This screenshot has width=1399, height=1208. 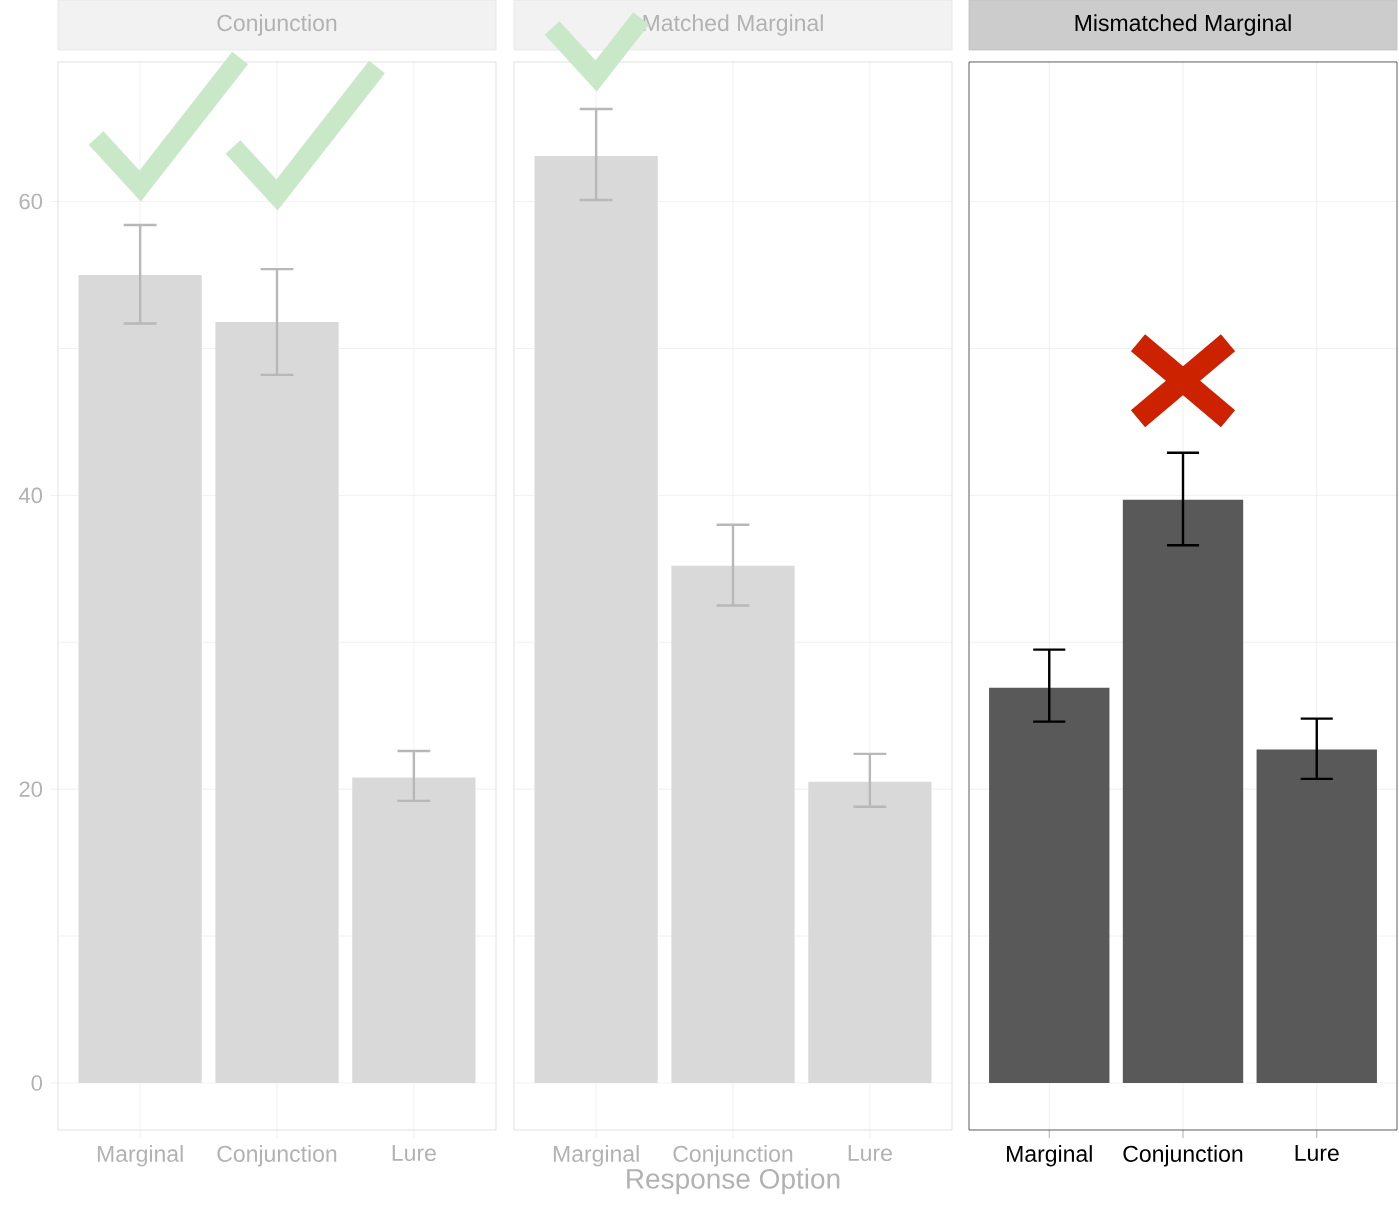 I want to click on y-tick-label: 60, so click(x=31, y=201).